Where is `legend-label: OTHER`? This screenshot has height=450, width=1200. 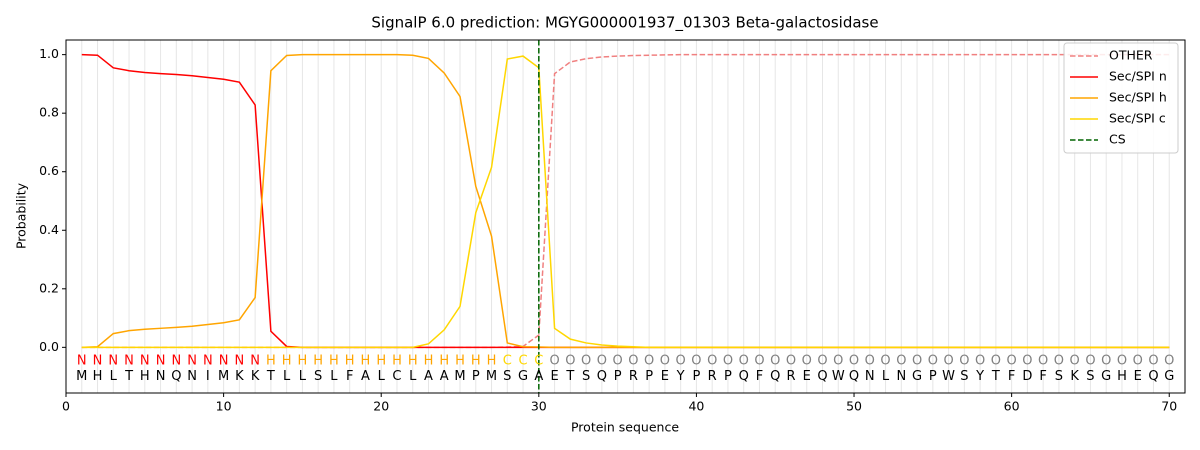 legend-label: OTHER is located at coordinates (1131, 55).